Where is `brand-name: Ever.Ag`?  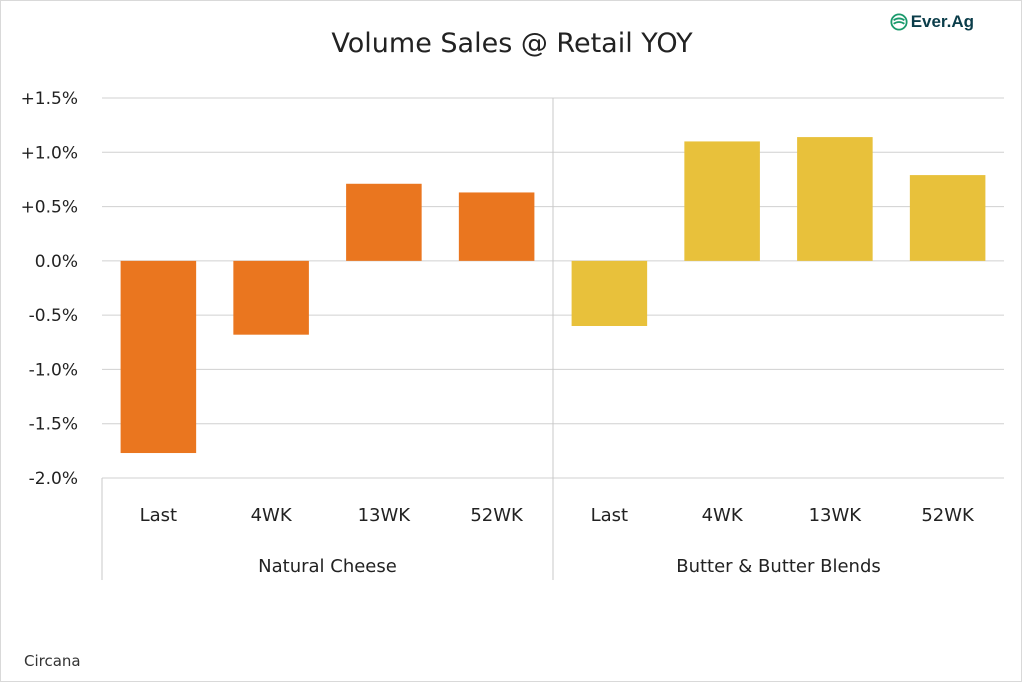
brand-name: Ever.Ag is located at coordinates (942, 21).